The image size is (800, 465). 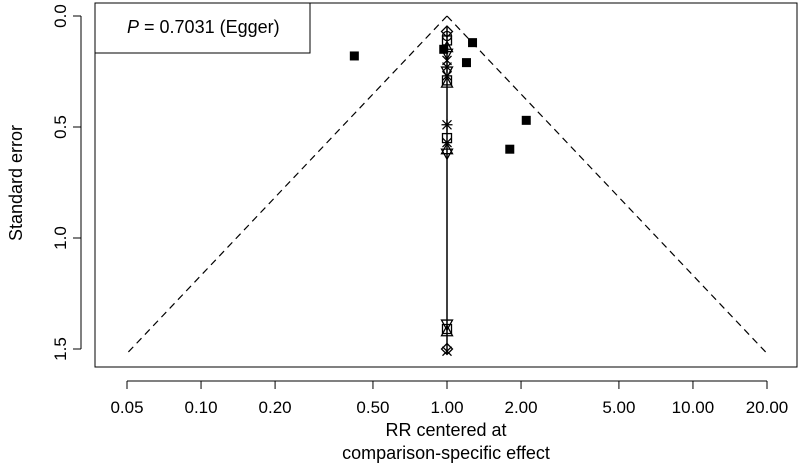 I want to click on y-axis-title: Standard error, so click(x=16, y=183).